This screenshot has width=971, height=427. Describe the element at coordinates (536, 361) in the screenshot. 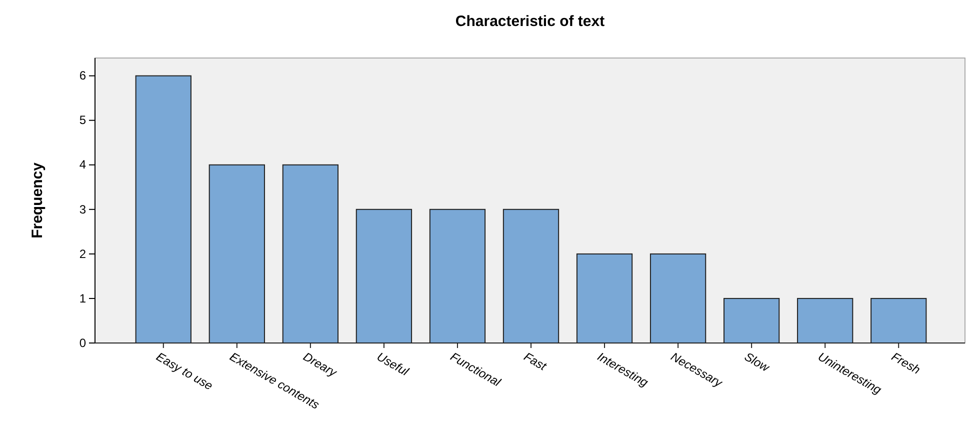

I see `x-tick-label: Fast` at that location.